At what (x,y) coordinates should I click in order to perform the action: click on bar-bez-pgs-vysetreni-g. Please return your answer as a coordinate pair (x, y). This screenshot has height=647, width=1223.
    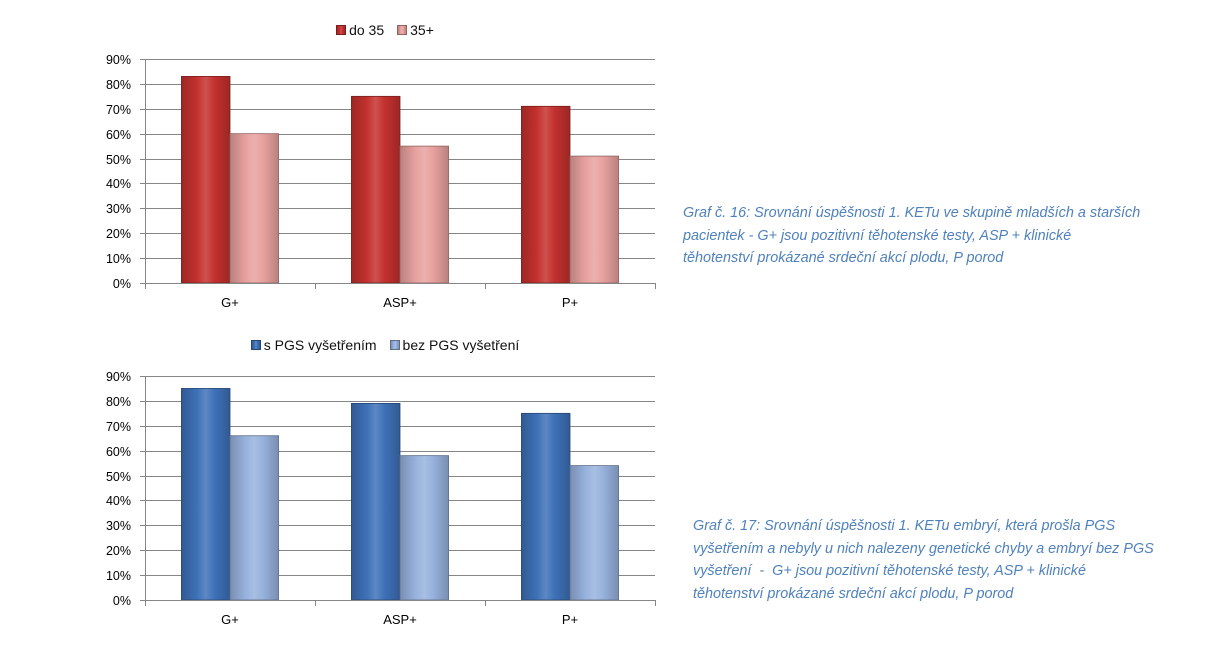
    Looking at the image, I should click on (254, 518).